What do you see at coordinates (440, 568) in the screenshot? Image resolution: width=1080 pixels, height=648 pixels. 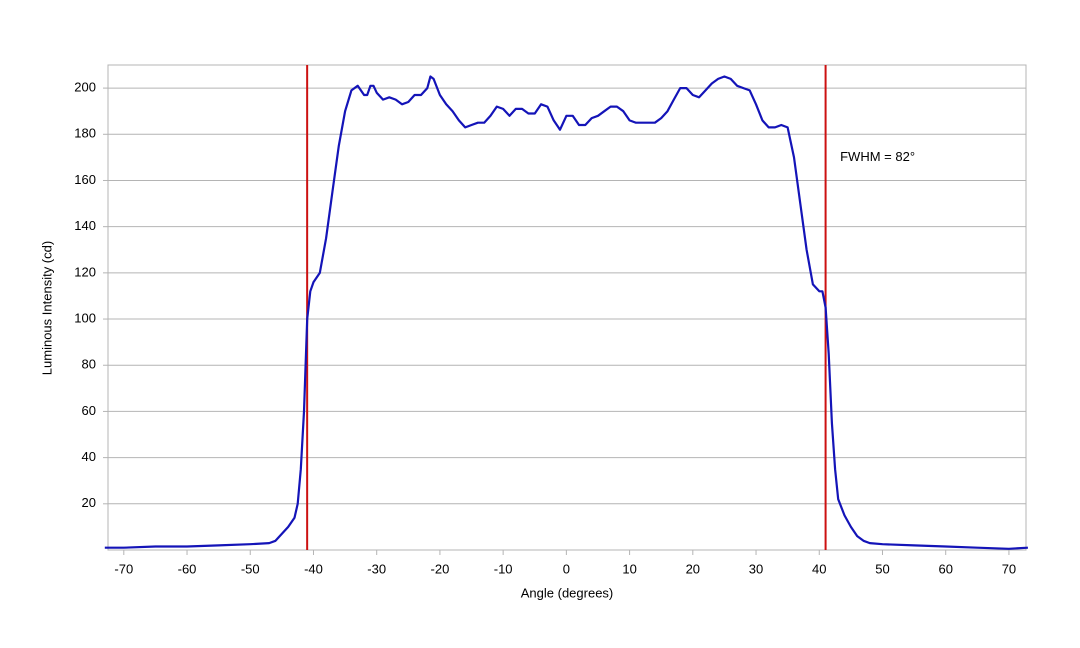 I see `x-tick-label: -20` at bounding box center [440, 568].